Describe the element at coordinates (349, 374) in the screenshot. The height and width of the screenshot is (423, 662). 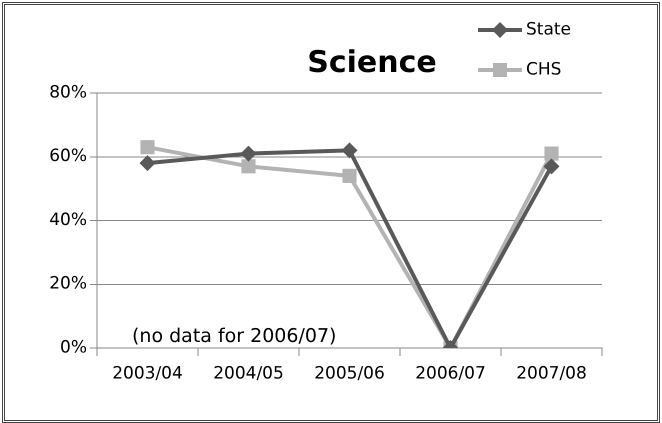
I see `x-tick-label: 2005/06` at that location.